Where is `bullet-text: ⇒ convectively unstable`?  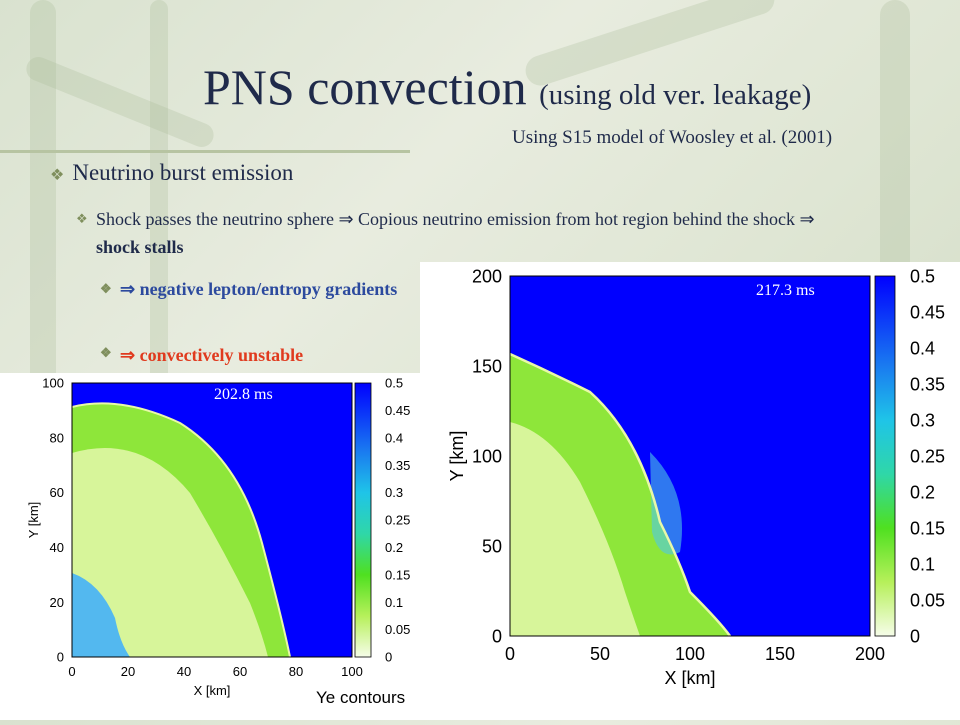
bullet-text: ⇒ convectively unstable is located at coordinates (212, 355).